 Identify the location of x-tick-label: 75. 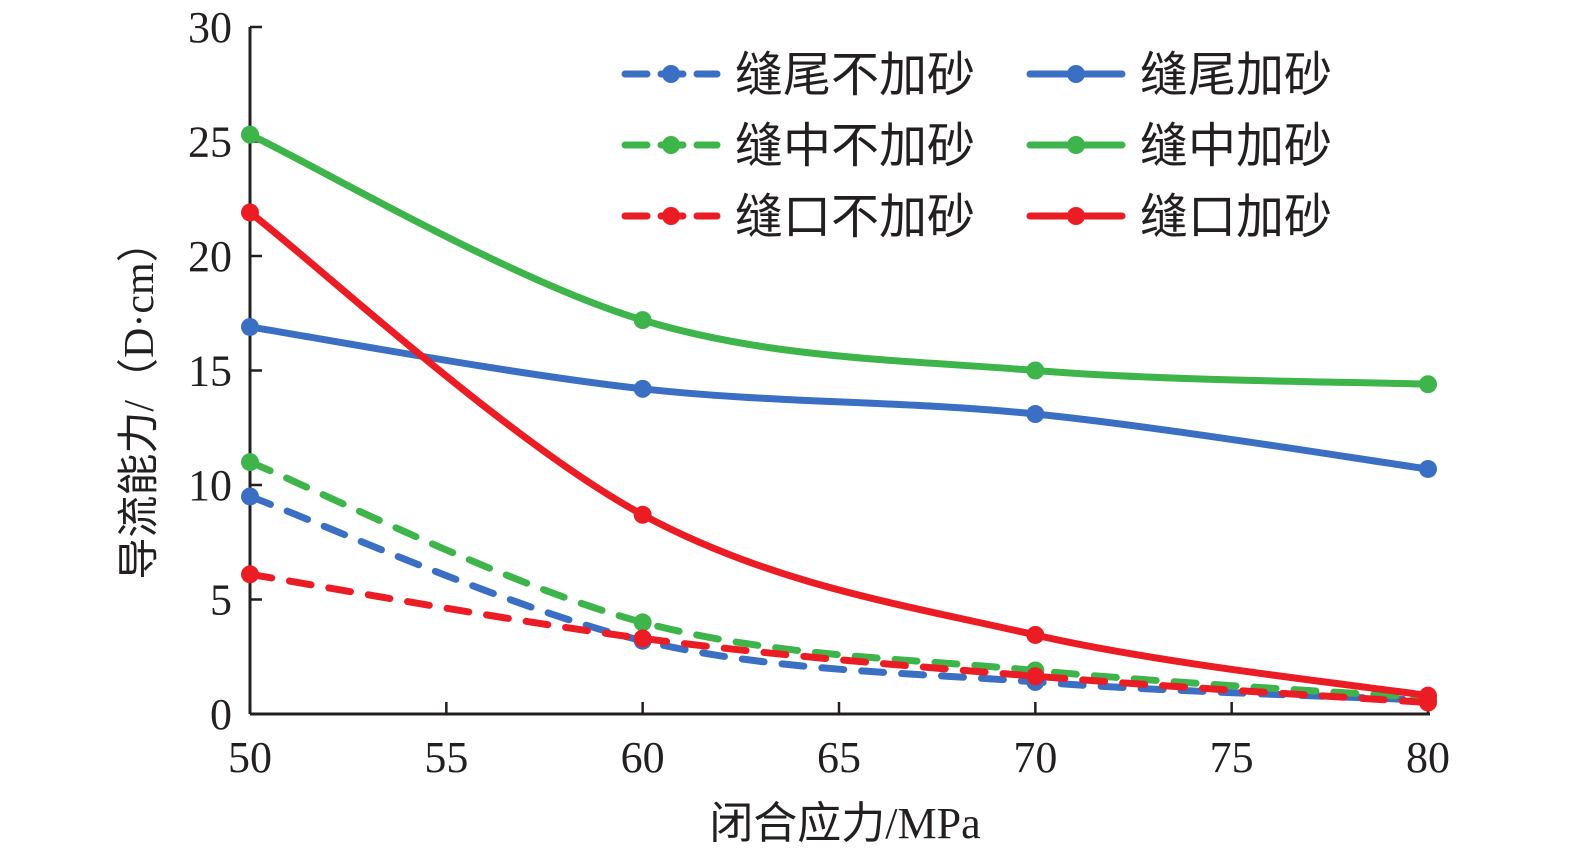
(1232, 757).